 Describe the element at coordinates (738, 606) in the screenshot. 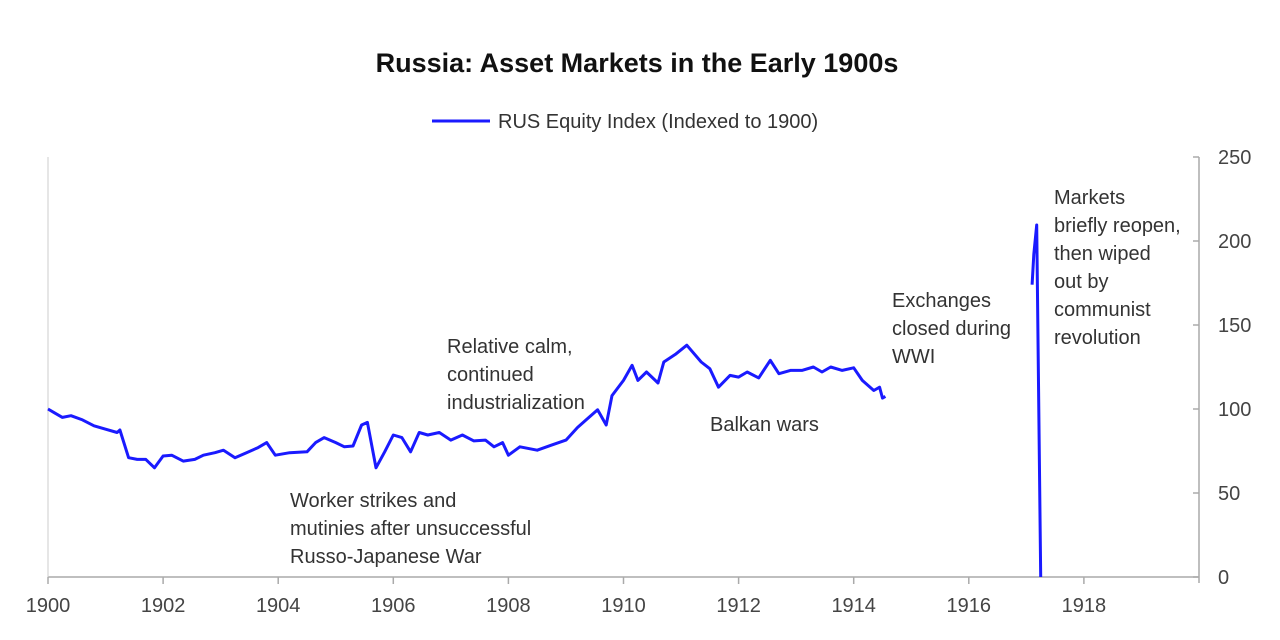

I see `x-tick-label: 1912` at that location.